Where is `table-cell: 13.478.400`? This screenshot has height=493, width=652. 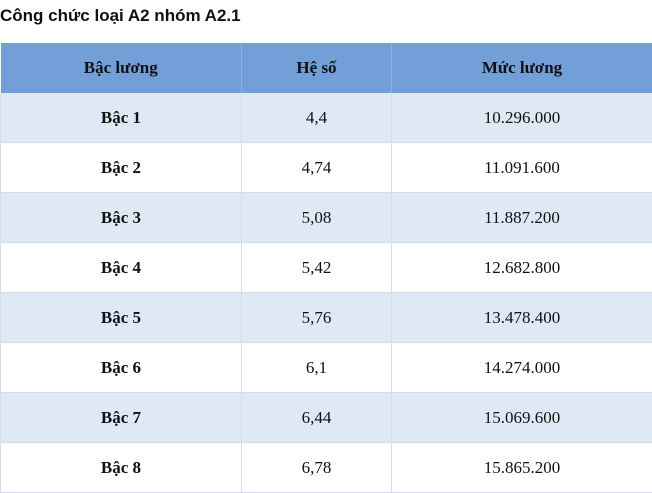 table-cell: 13.478.400 is located at coordinates (522, 318).